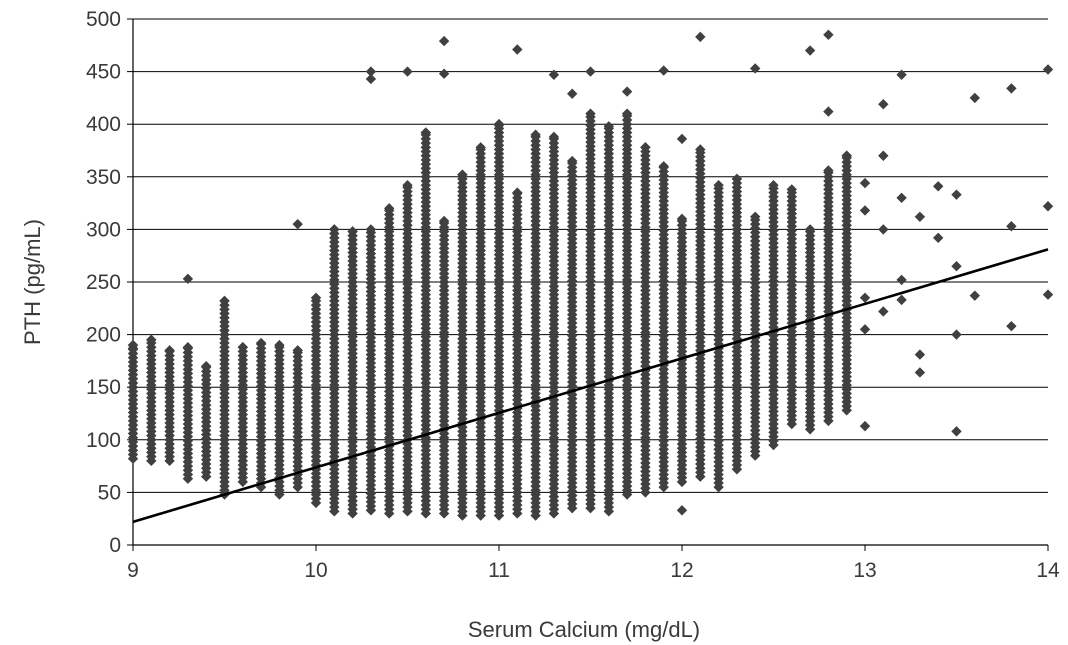 This screenshot has height=645, width=1068. What do you see at coordinates (681, 570) in the screenshot?
I see `x-tick-label: 12` at bounding box center [681, 570].